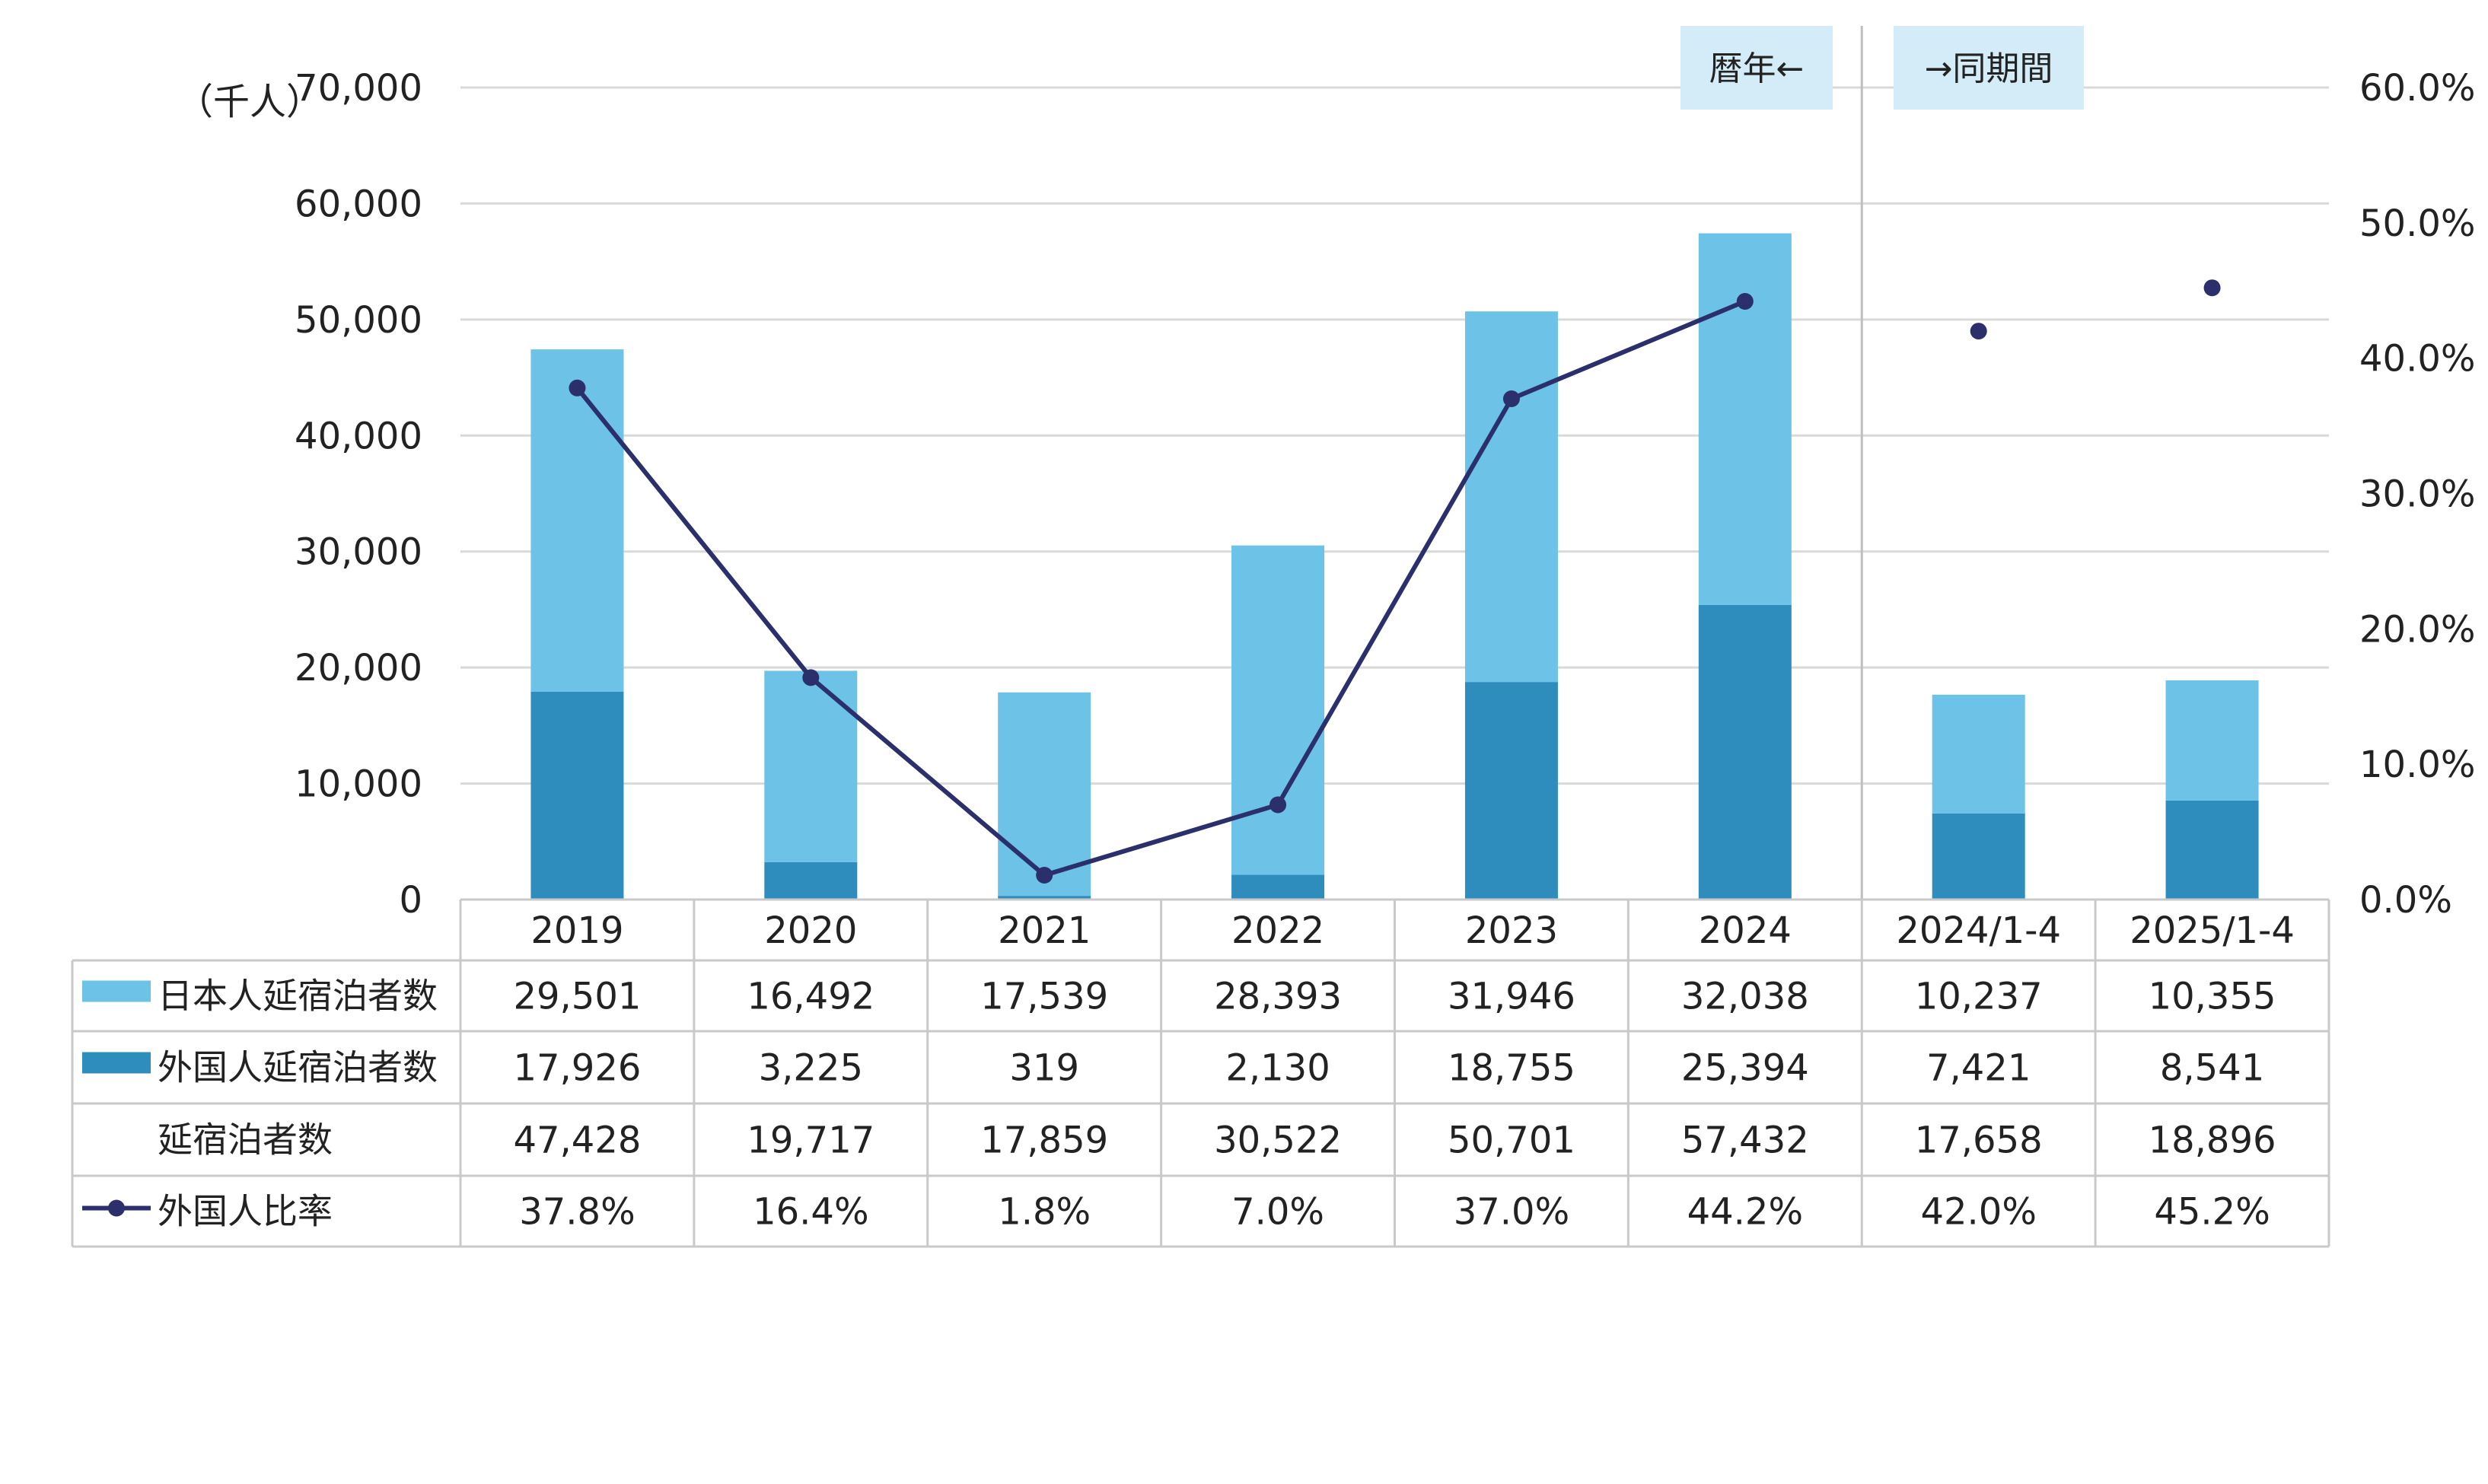 This screenshot has width=2488, height=1484. I want to click on table-cell: 16,492, so click(810, 997).